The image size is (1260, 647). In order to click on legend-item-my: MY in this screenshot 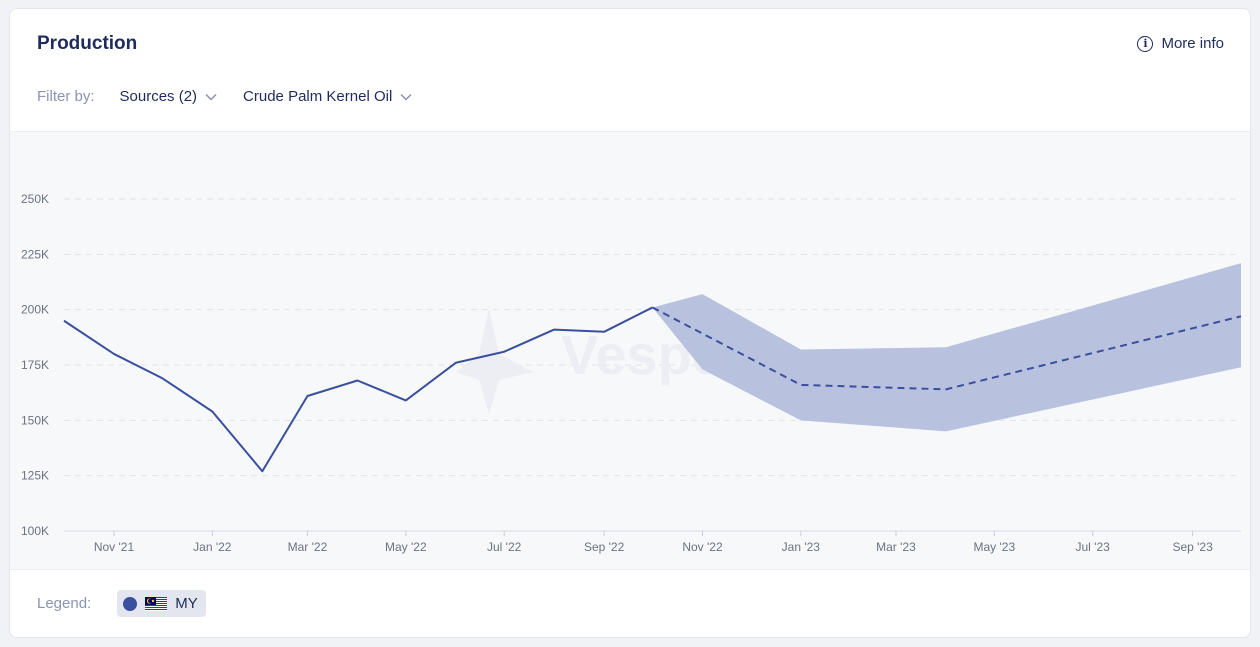, I will do `click(161, 603)`.